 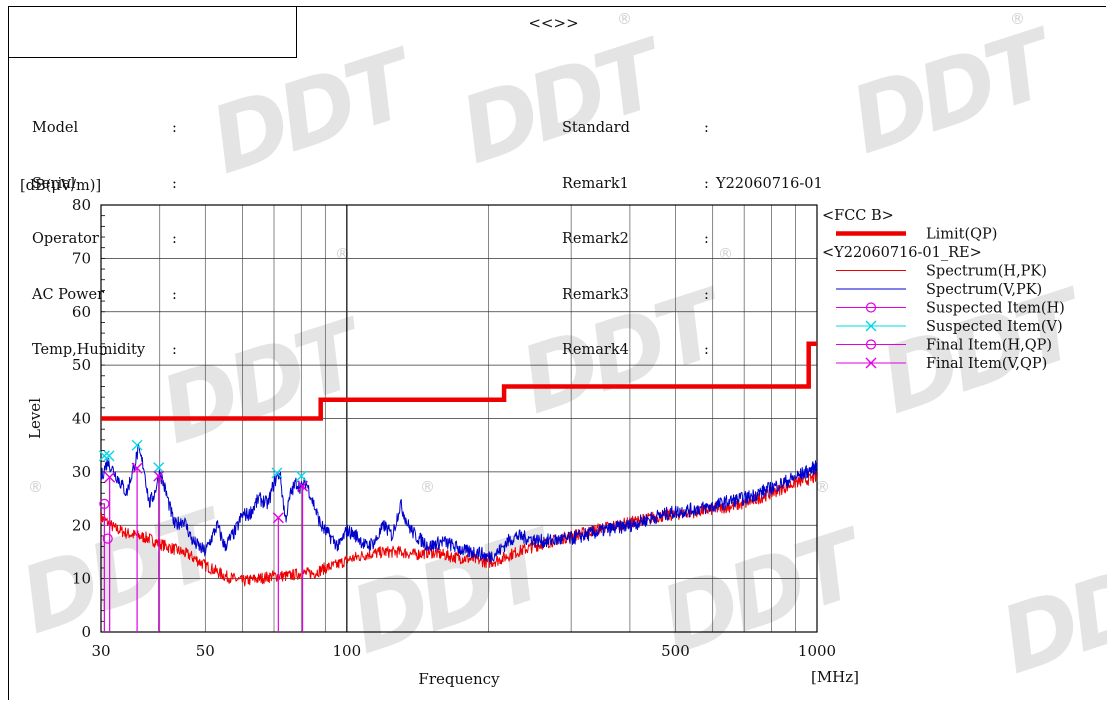 What do you see at coordinates (692, 128) in the screenshot?
I see `meta-row-standard: Standard:` at bounding box center [692, 128].